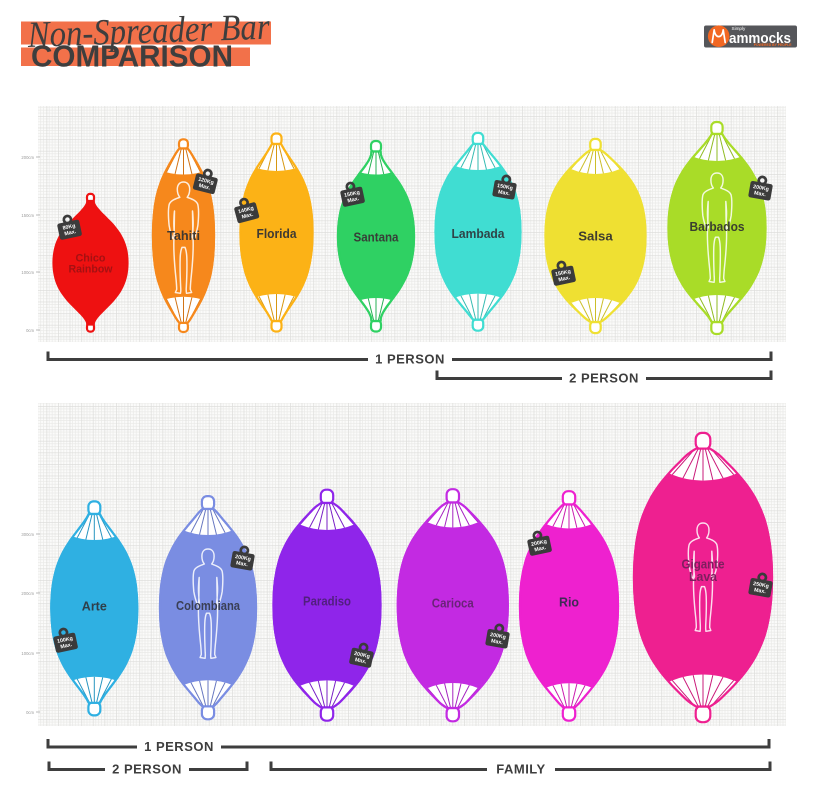  What do you see at coordinates (94, 607) in the screenshot?
I see `svg-text: Arte` at bounding box center [94, 607].